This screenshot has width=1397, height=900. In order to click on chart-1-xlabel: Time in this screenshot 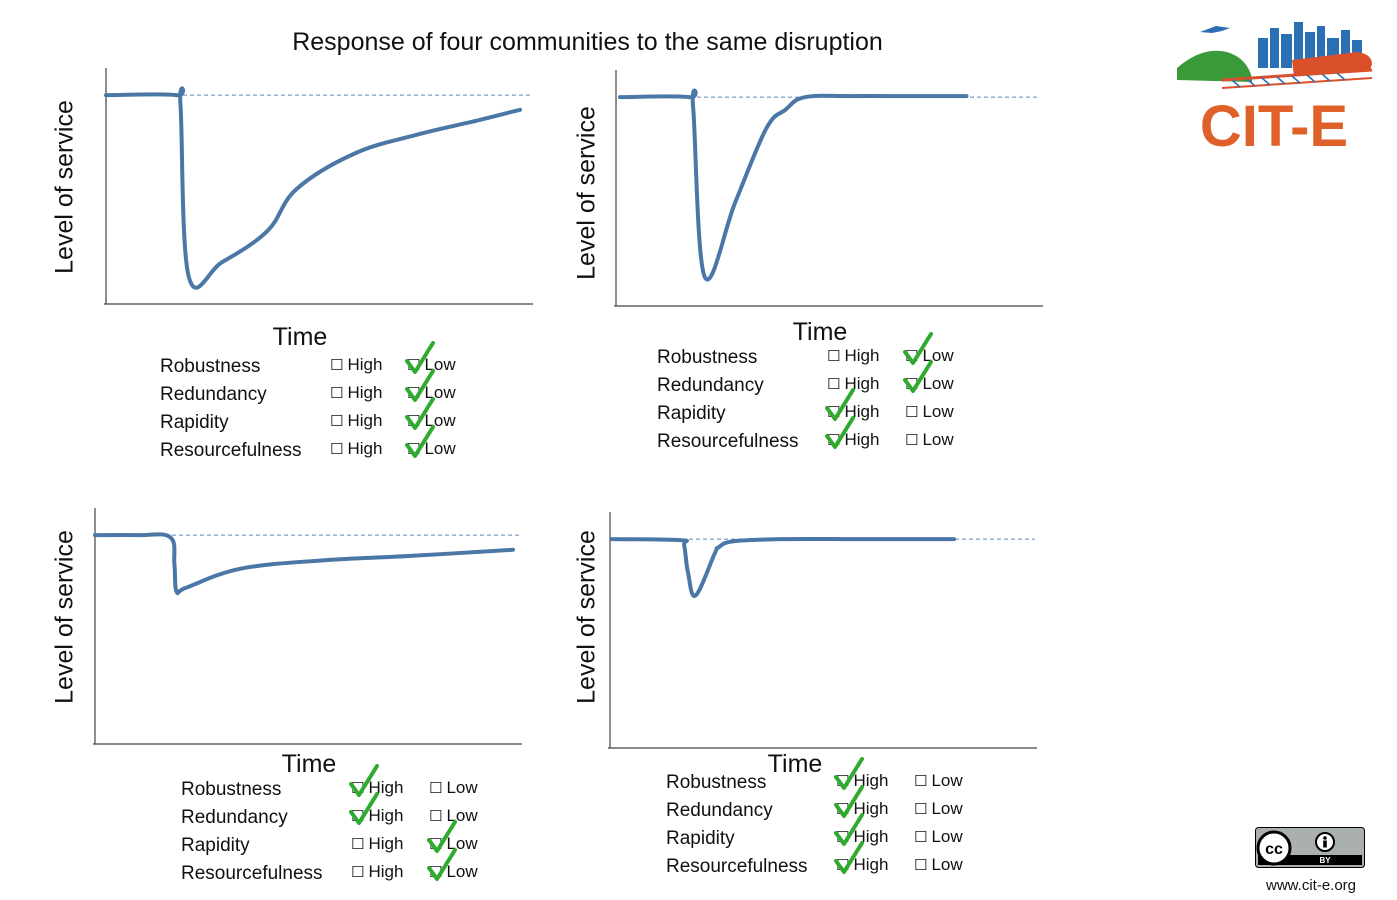, I will do `click(300, 337)`.